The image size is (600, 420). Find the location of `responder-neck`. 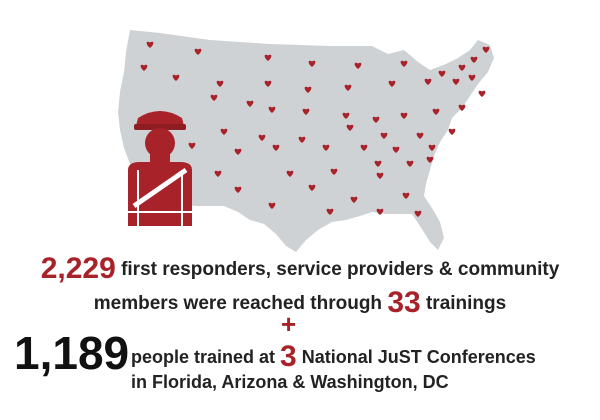

responder-neck is located at coordinates (160, 159).